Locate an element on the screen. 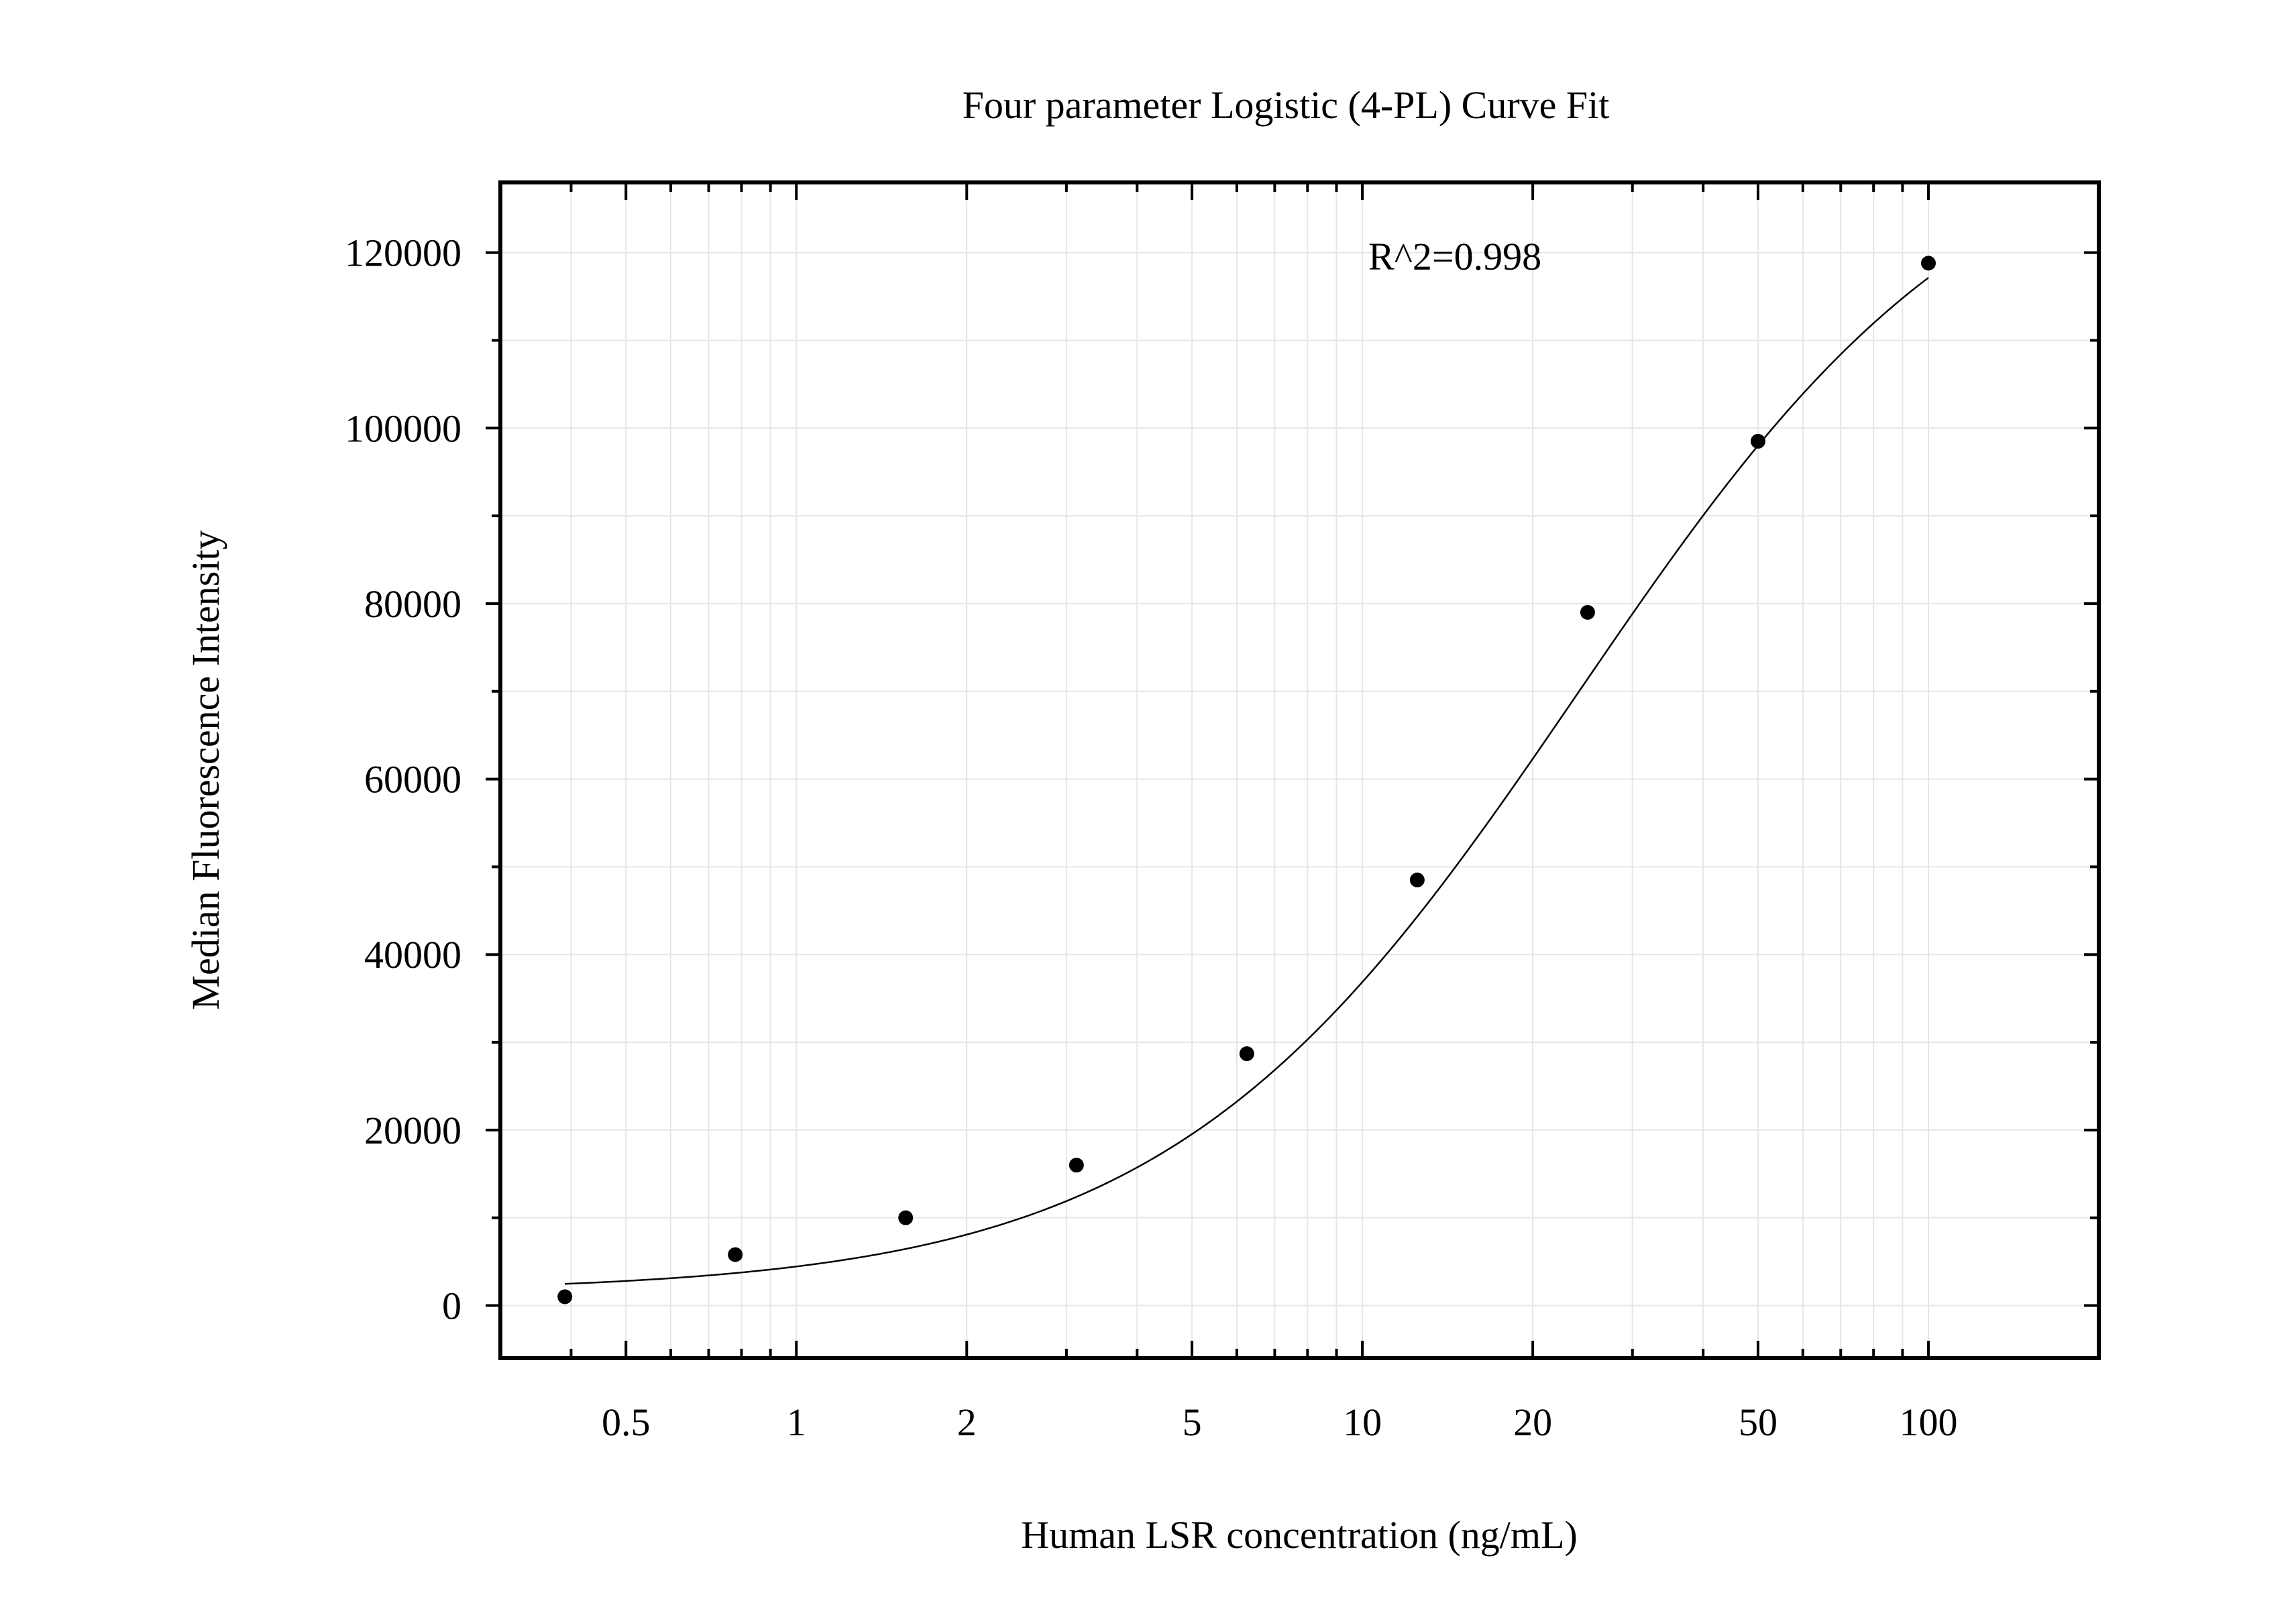 This screenshot has height=1607, width=2296. x-tick-label: 10 is located at coordinates (1363, 1422).